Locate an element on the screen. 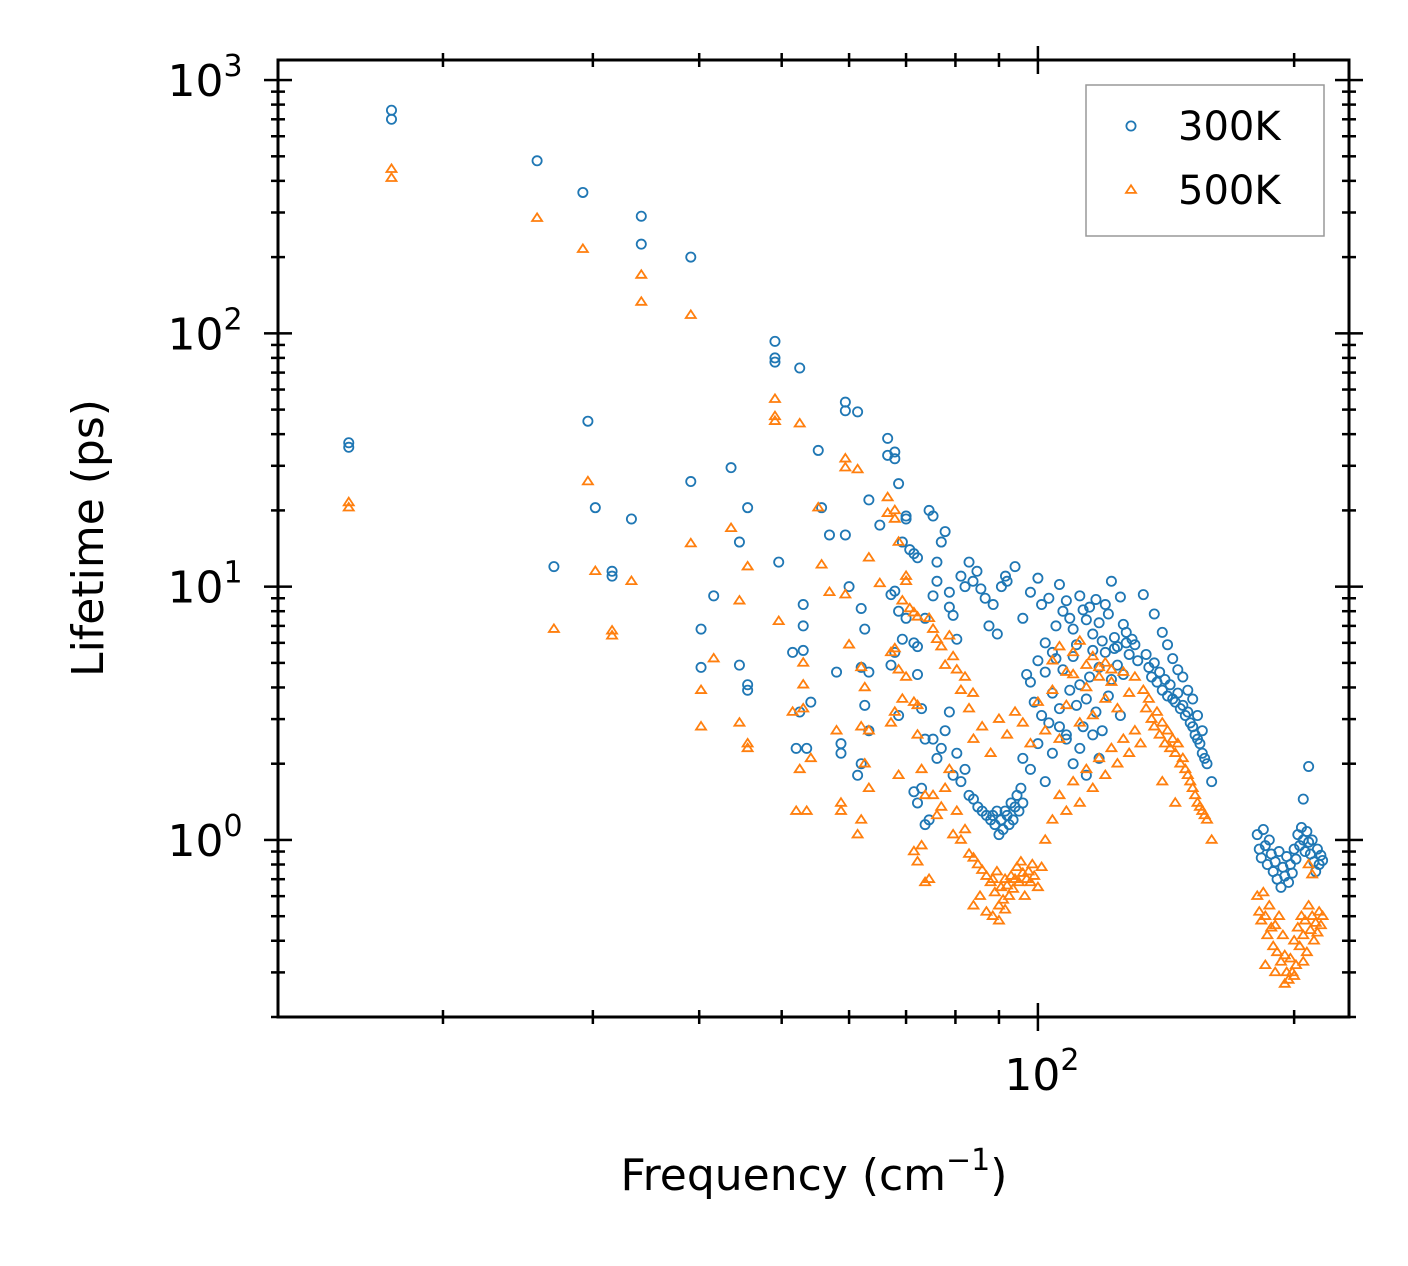 The image size is (1408, 1266). y-tick-label: 10³ is located at coordinates (204, 78).